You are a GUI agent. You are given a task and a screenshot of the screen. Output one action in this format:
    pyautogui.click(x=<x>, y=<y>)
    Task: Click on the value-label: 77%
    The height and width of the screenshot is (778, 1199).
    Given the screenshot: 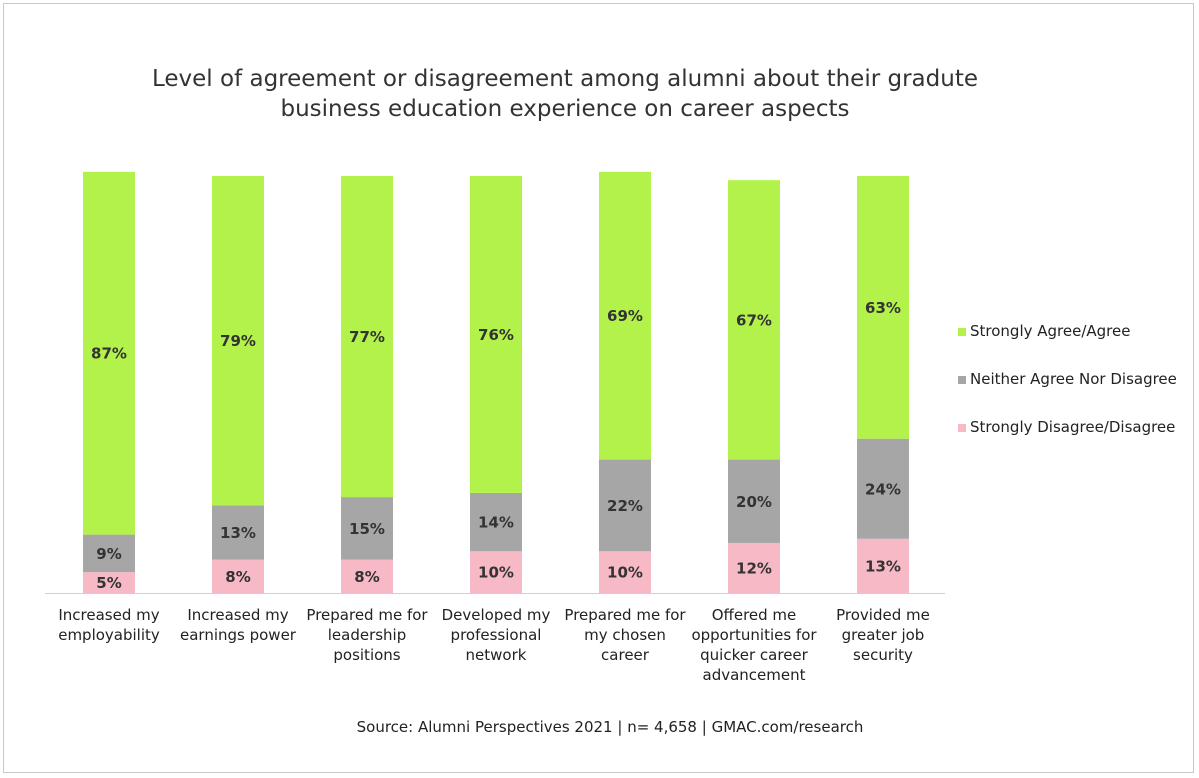 What is the action you would take?
    pyautogui.click(x=367, y=337)
    